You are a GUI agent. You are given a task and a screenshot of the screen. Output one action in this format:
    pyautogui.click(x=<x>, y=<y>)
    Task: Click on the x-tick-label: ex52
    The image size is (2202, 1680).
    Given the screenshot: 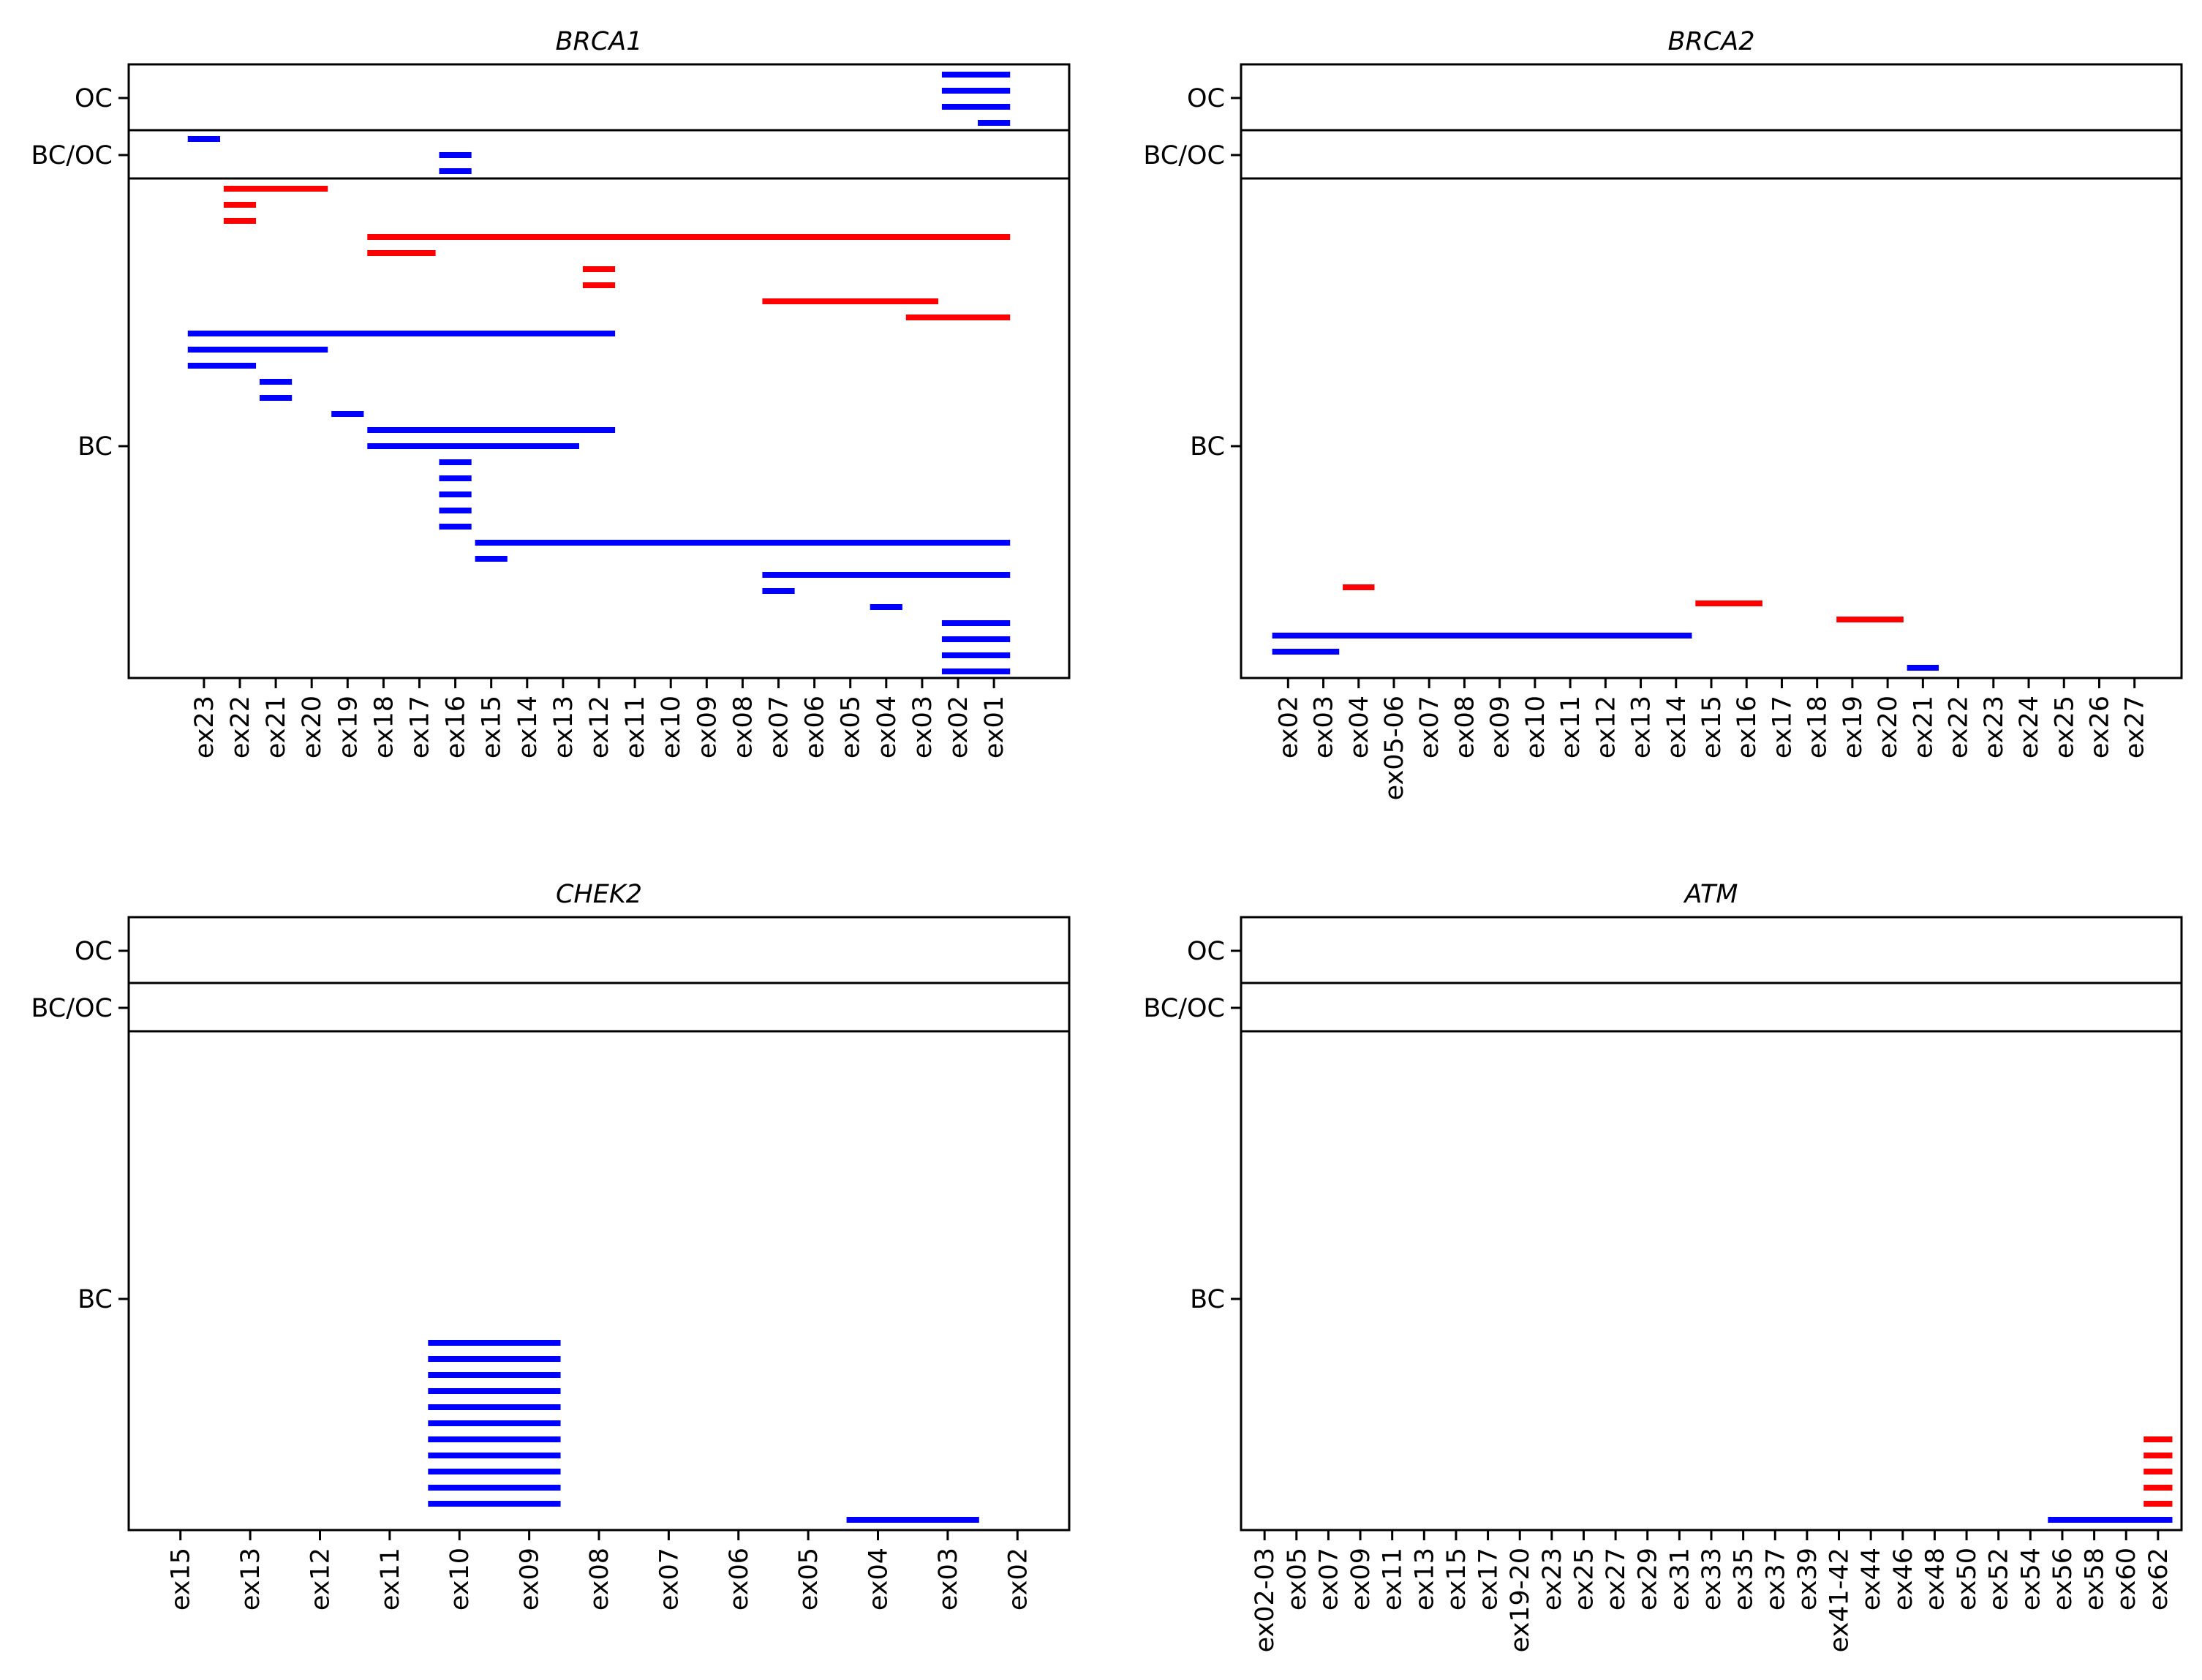 What is the action you would take?
    pyautogui.click(x=1999, y=1580)
    